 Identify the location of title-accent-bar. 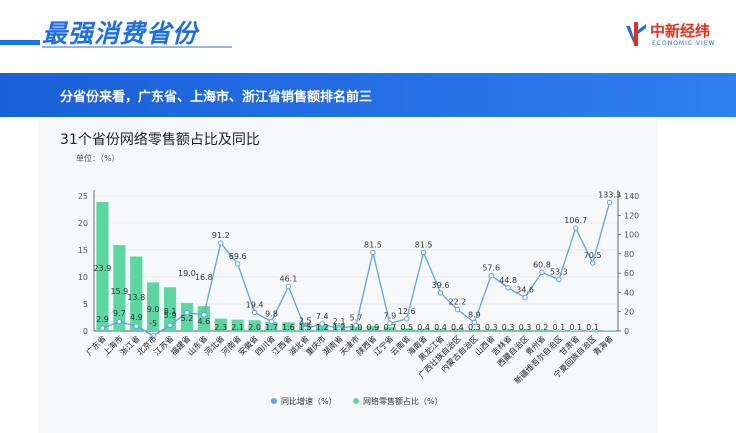
(20, 42).